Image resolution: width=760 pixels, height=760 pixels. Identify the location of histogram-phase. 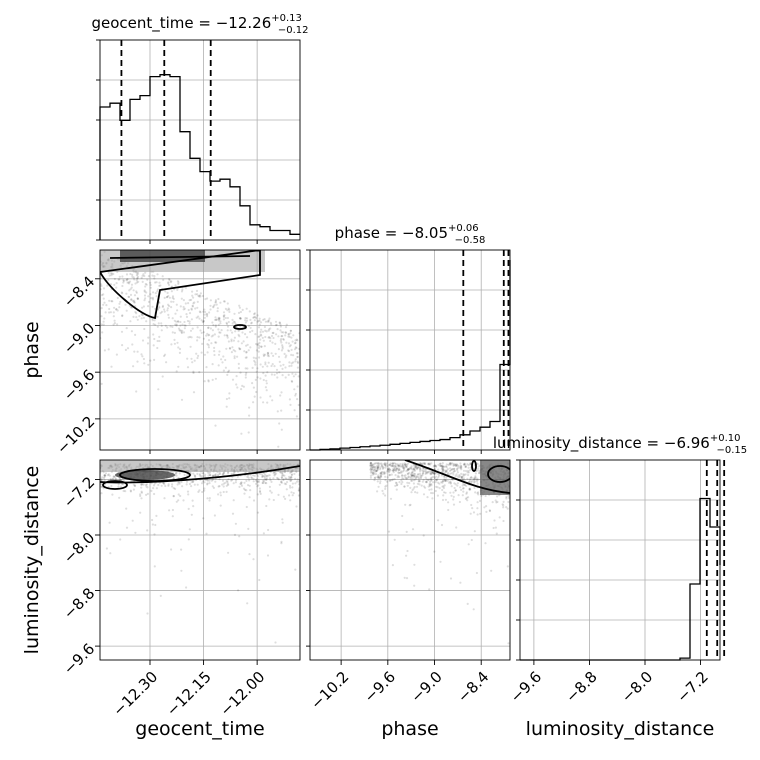
(410, 355).